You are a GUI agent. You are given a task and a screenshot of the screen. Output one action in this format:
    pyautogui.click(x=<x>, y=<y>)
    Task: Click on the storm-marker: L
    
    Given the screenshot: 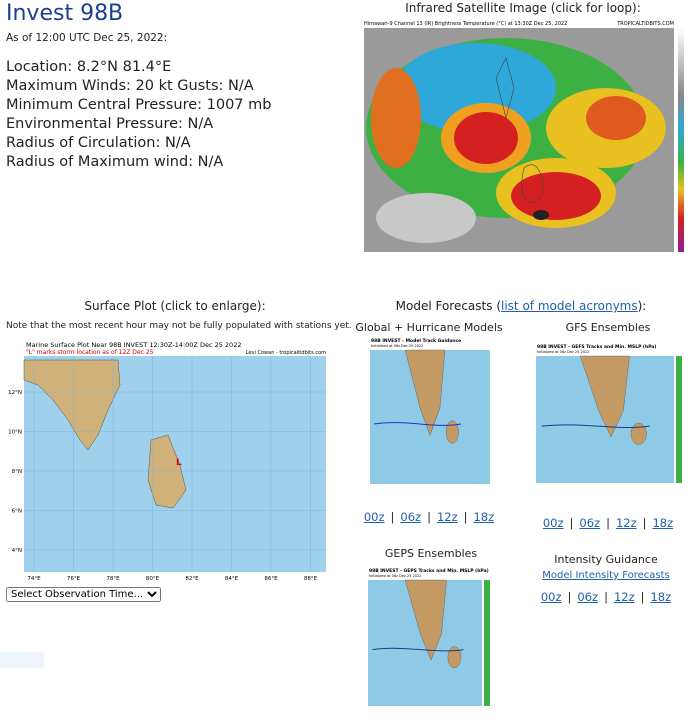 What is the action you would take?
    pyautogui.click(x=179, y=463)
    